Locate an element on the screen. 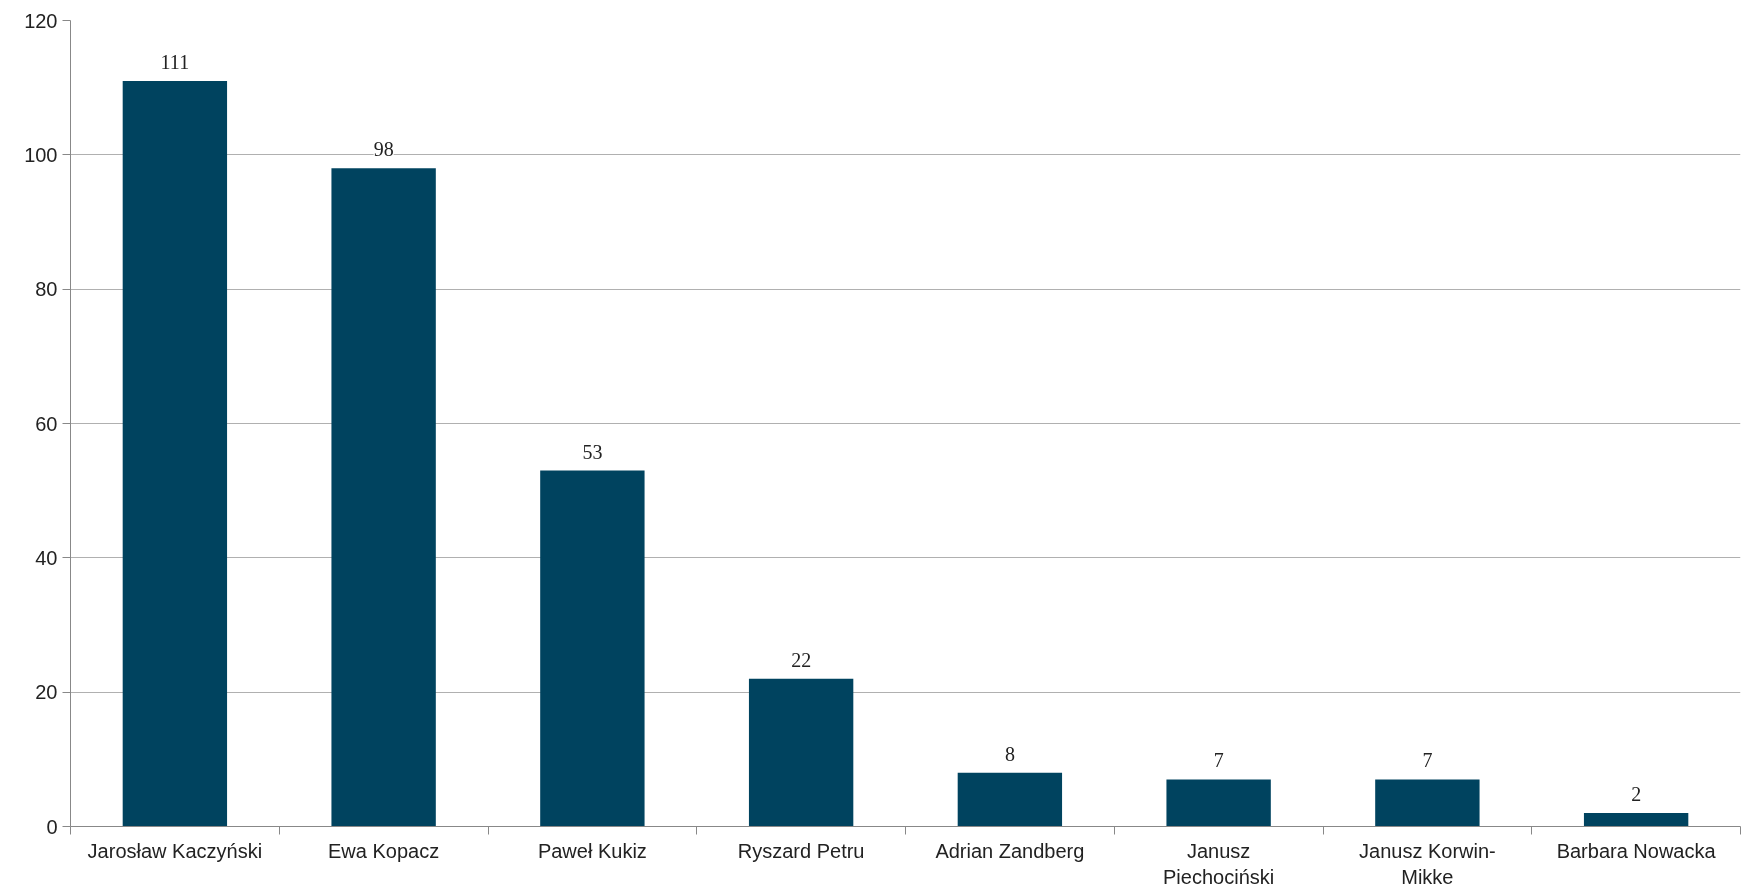  y-tick-label: 60 is located at coordinates (46, 423).